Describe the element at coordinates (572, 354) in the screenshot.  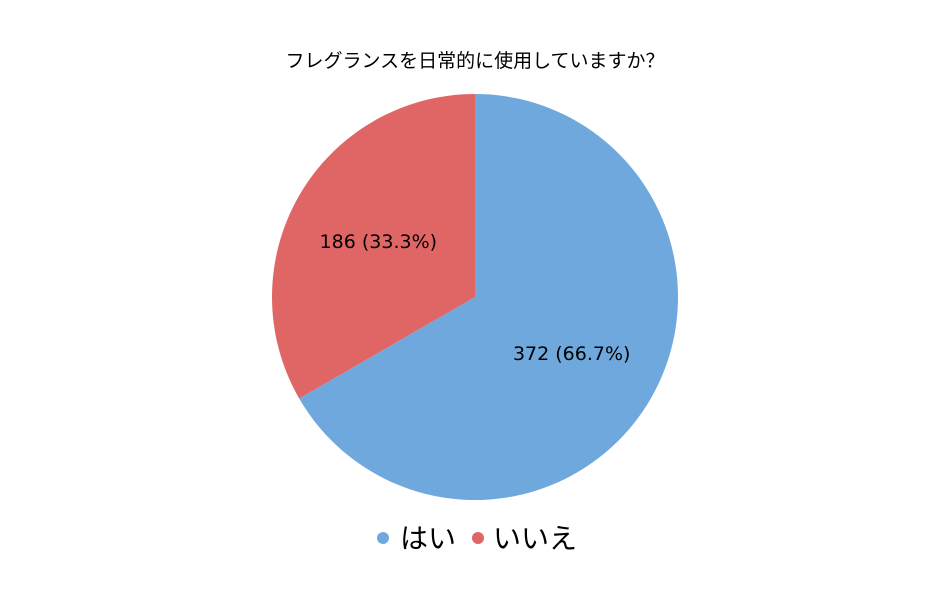
I see `slice-data-label-0: 372 (66.7%)` at that location.